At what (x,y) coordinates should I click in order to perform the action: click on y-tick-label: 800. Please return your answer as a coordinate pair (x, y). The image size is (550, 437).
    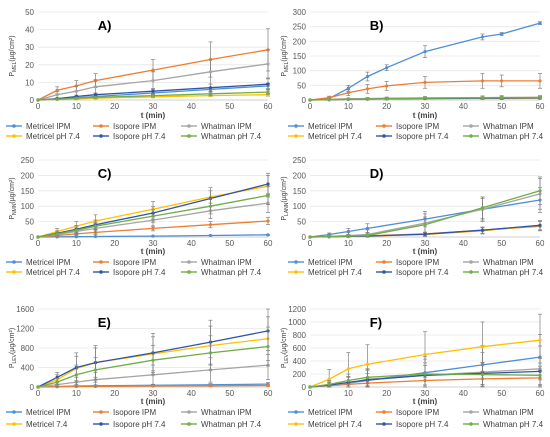
    Looking at the image, I should click on (300, 335).